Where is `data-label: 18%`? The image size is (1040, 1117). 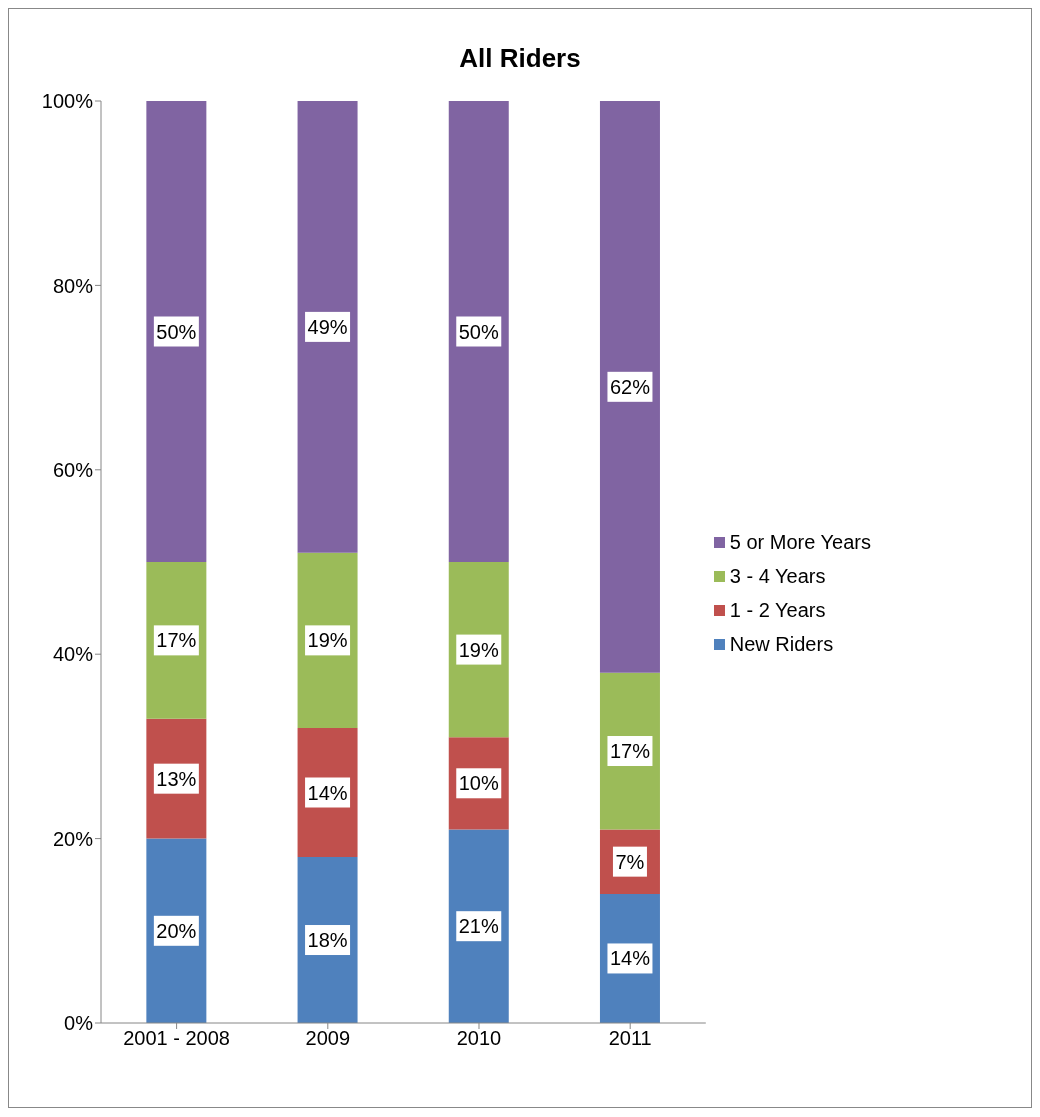 data-label: 18% is located at coordinates (327, 940).